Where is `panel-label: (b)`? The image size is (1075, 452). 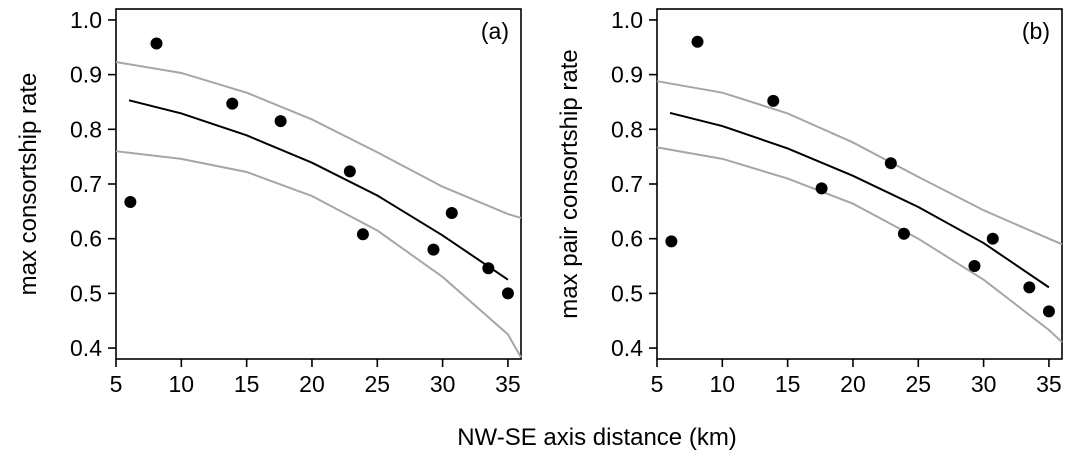 panel-label: (b) is located at coordinates (1036, 31).